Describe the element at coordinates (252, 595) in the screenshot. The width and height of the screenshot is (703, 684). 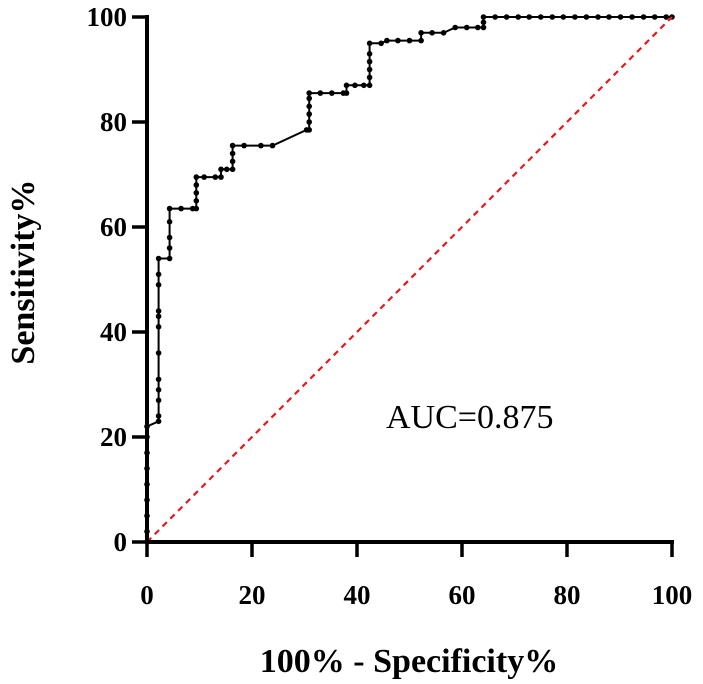
I see `x-tick-label: 20` at that location.